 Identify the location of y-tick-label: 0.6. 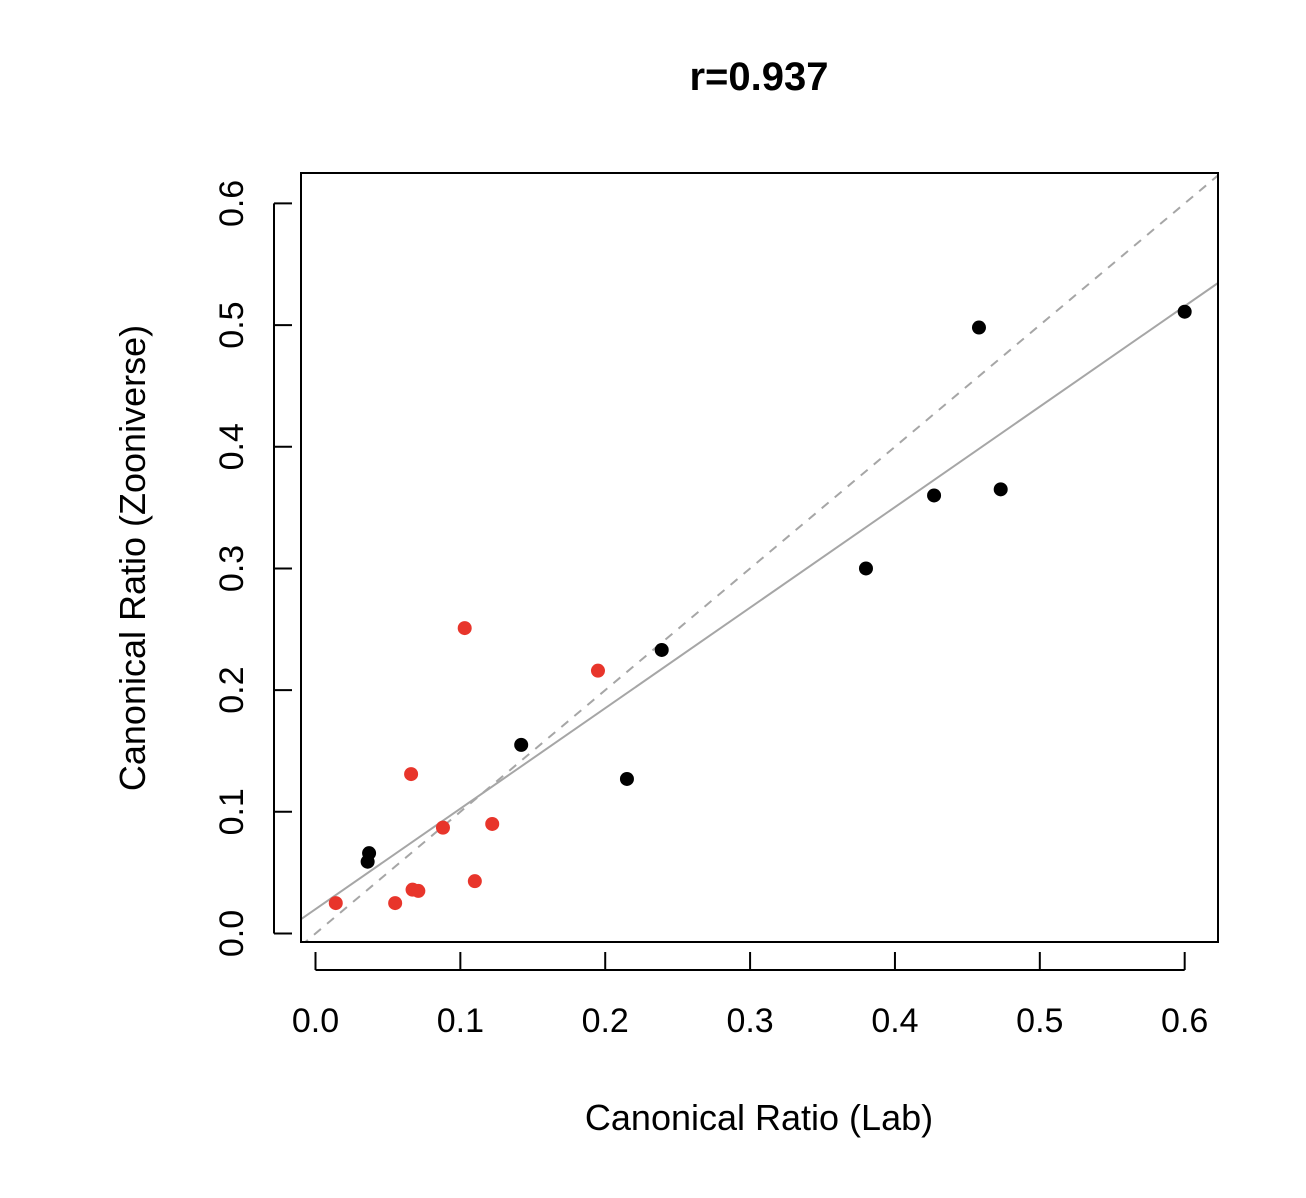
(232, 203).